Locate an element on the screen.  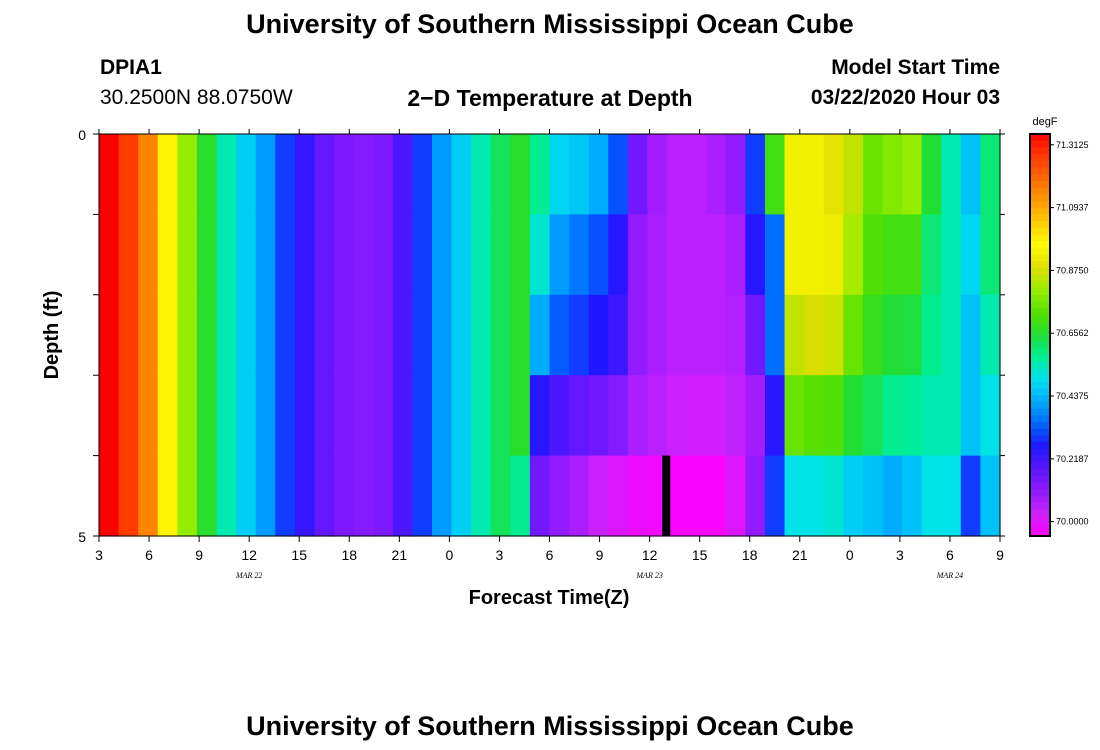
x-tick-label: 12 is located at coordinates (650, 555).